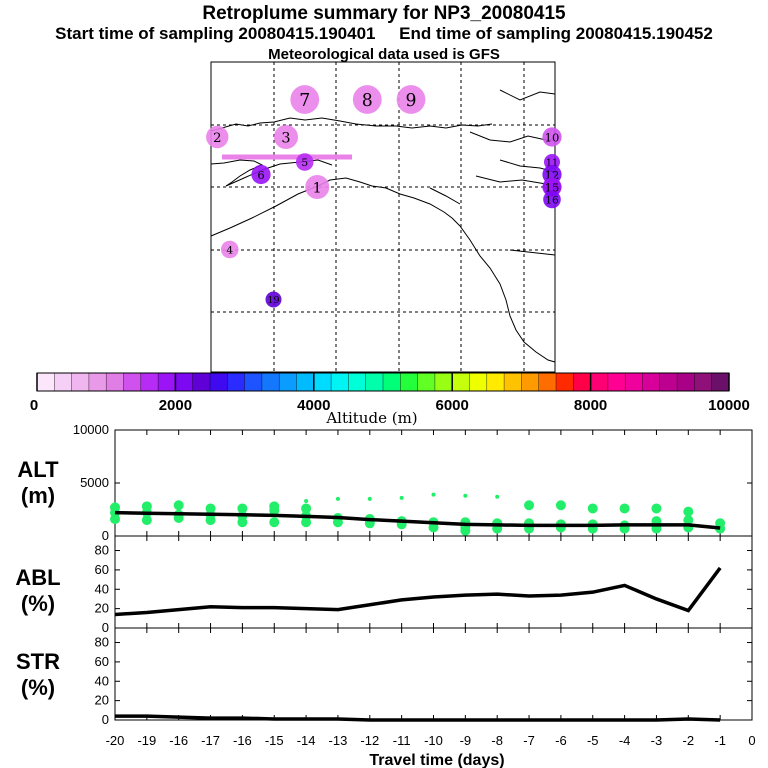 This screenshot has width=768, height=768. What do you see at coordinates (497, 740) in the screenshot?
I see `x-tick-label: -8` at bounding box center [497, 740].